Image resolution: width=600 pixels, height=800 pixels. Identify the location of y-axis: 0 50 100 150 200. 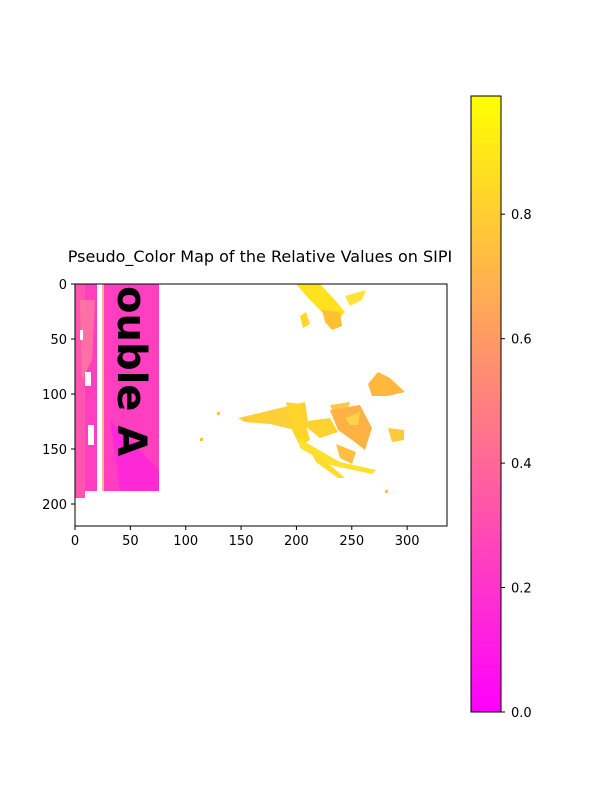
(58, 395).